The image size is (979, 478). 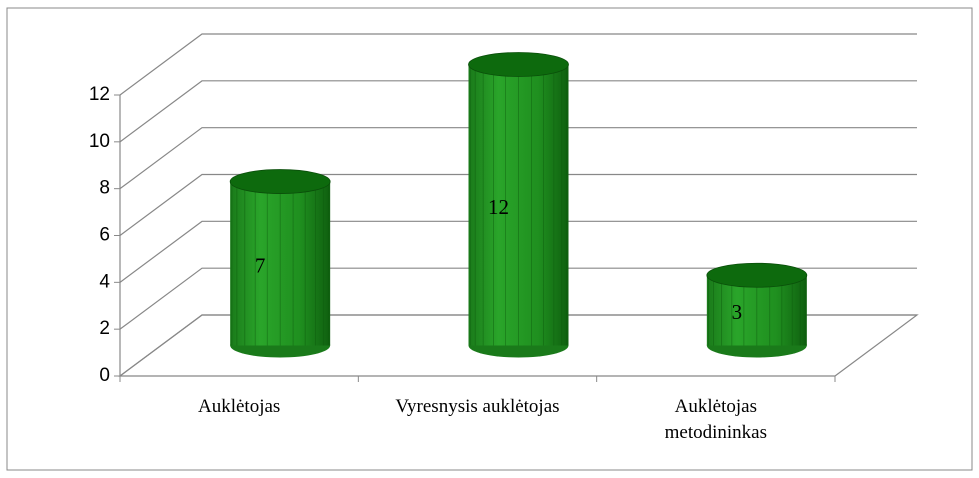 I want to click on y-tick-label: 4, so click(x=104, y=281).